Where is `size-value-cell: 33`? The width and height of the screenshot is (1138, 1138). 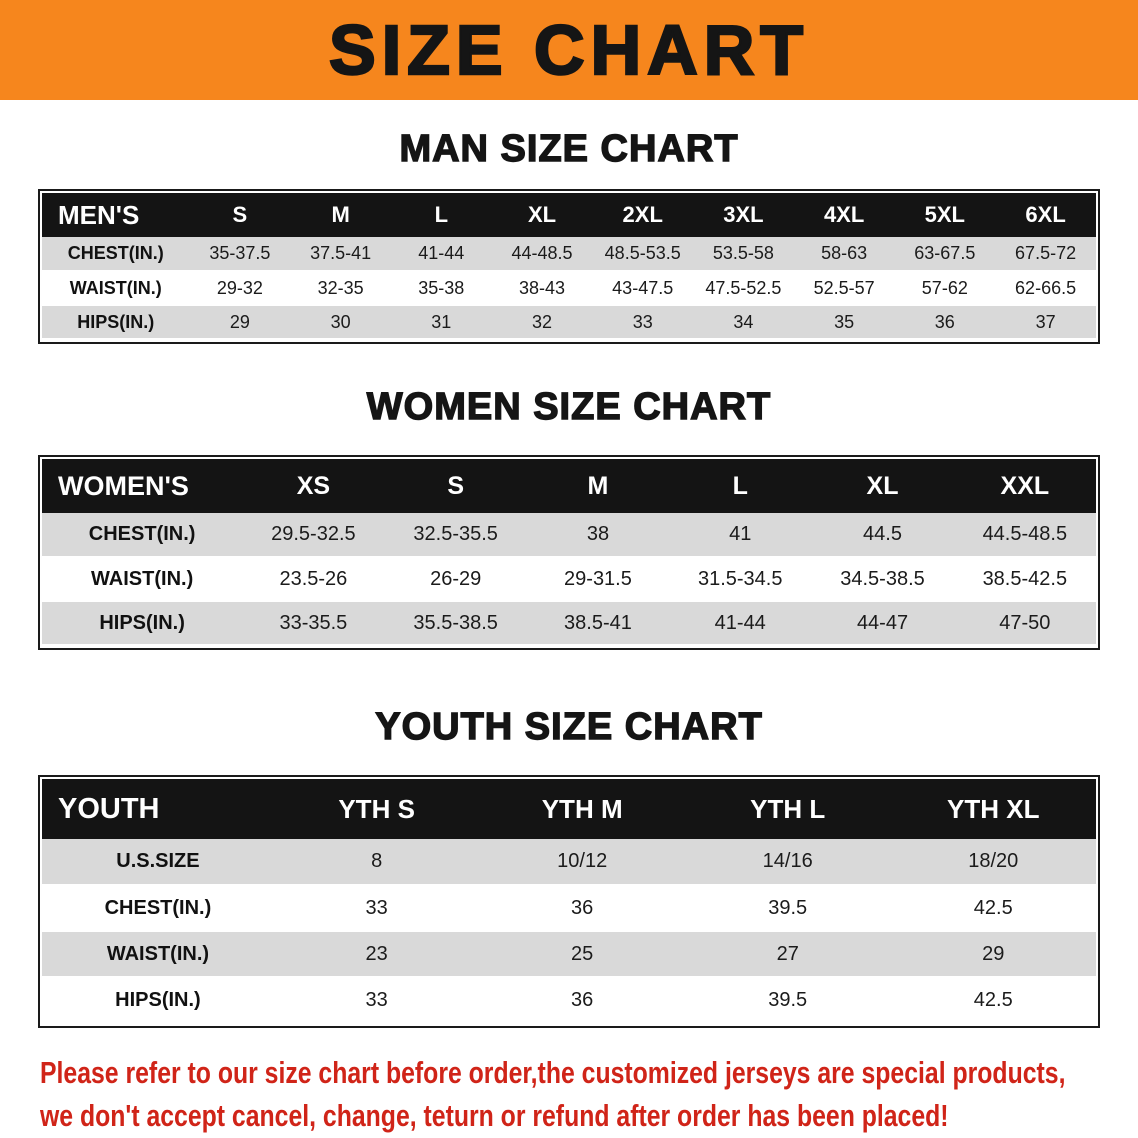
size-value-cell: 33 is located at coordinates (643, 322).